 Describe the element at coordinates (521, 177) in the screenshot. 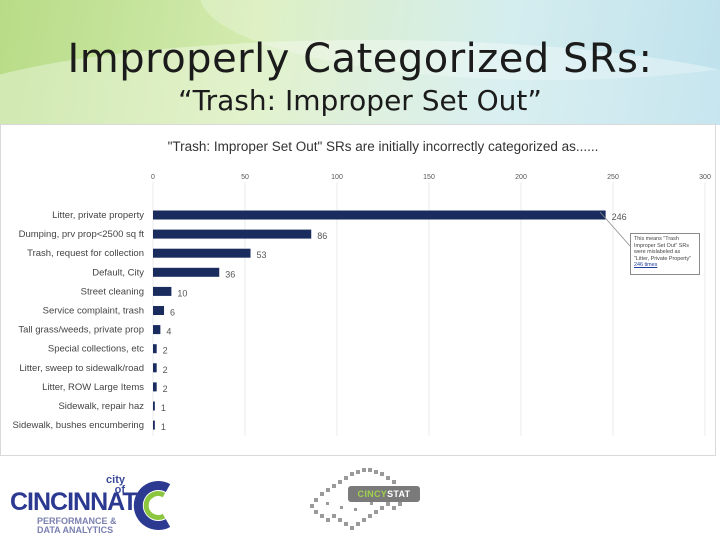

I see `x-tick-label: 200` at that location.